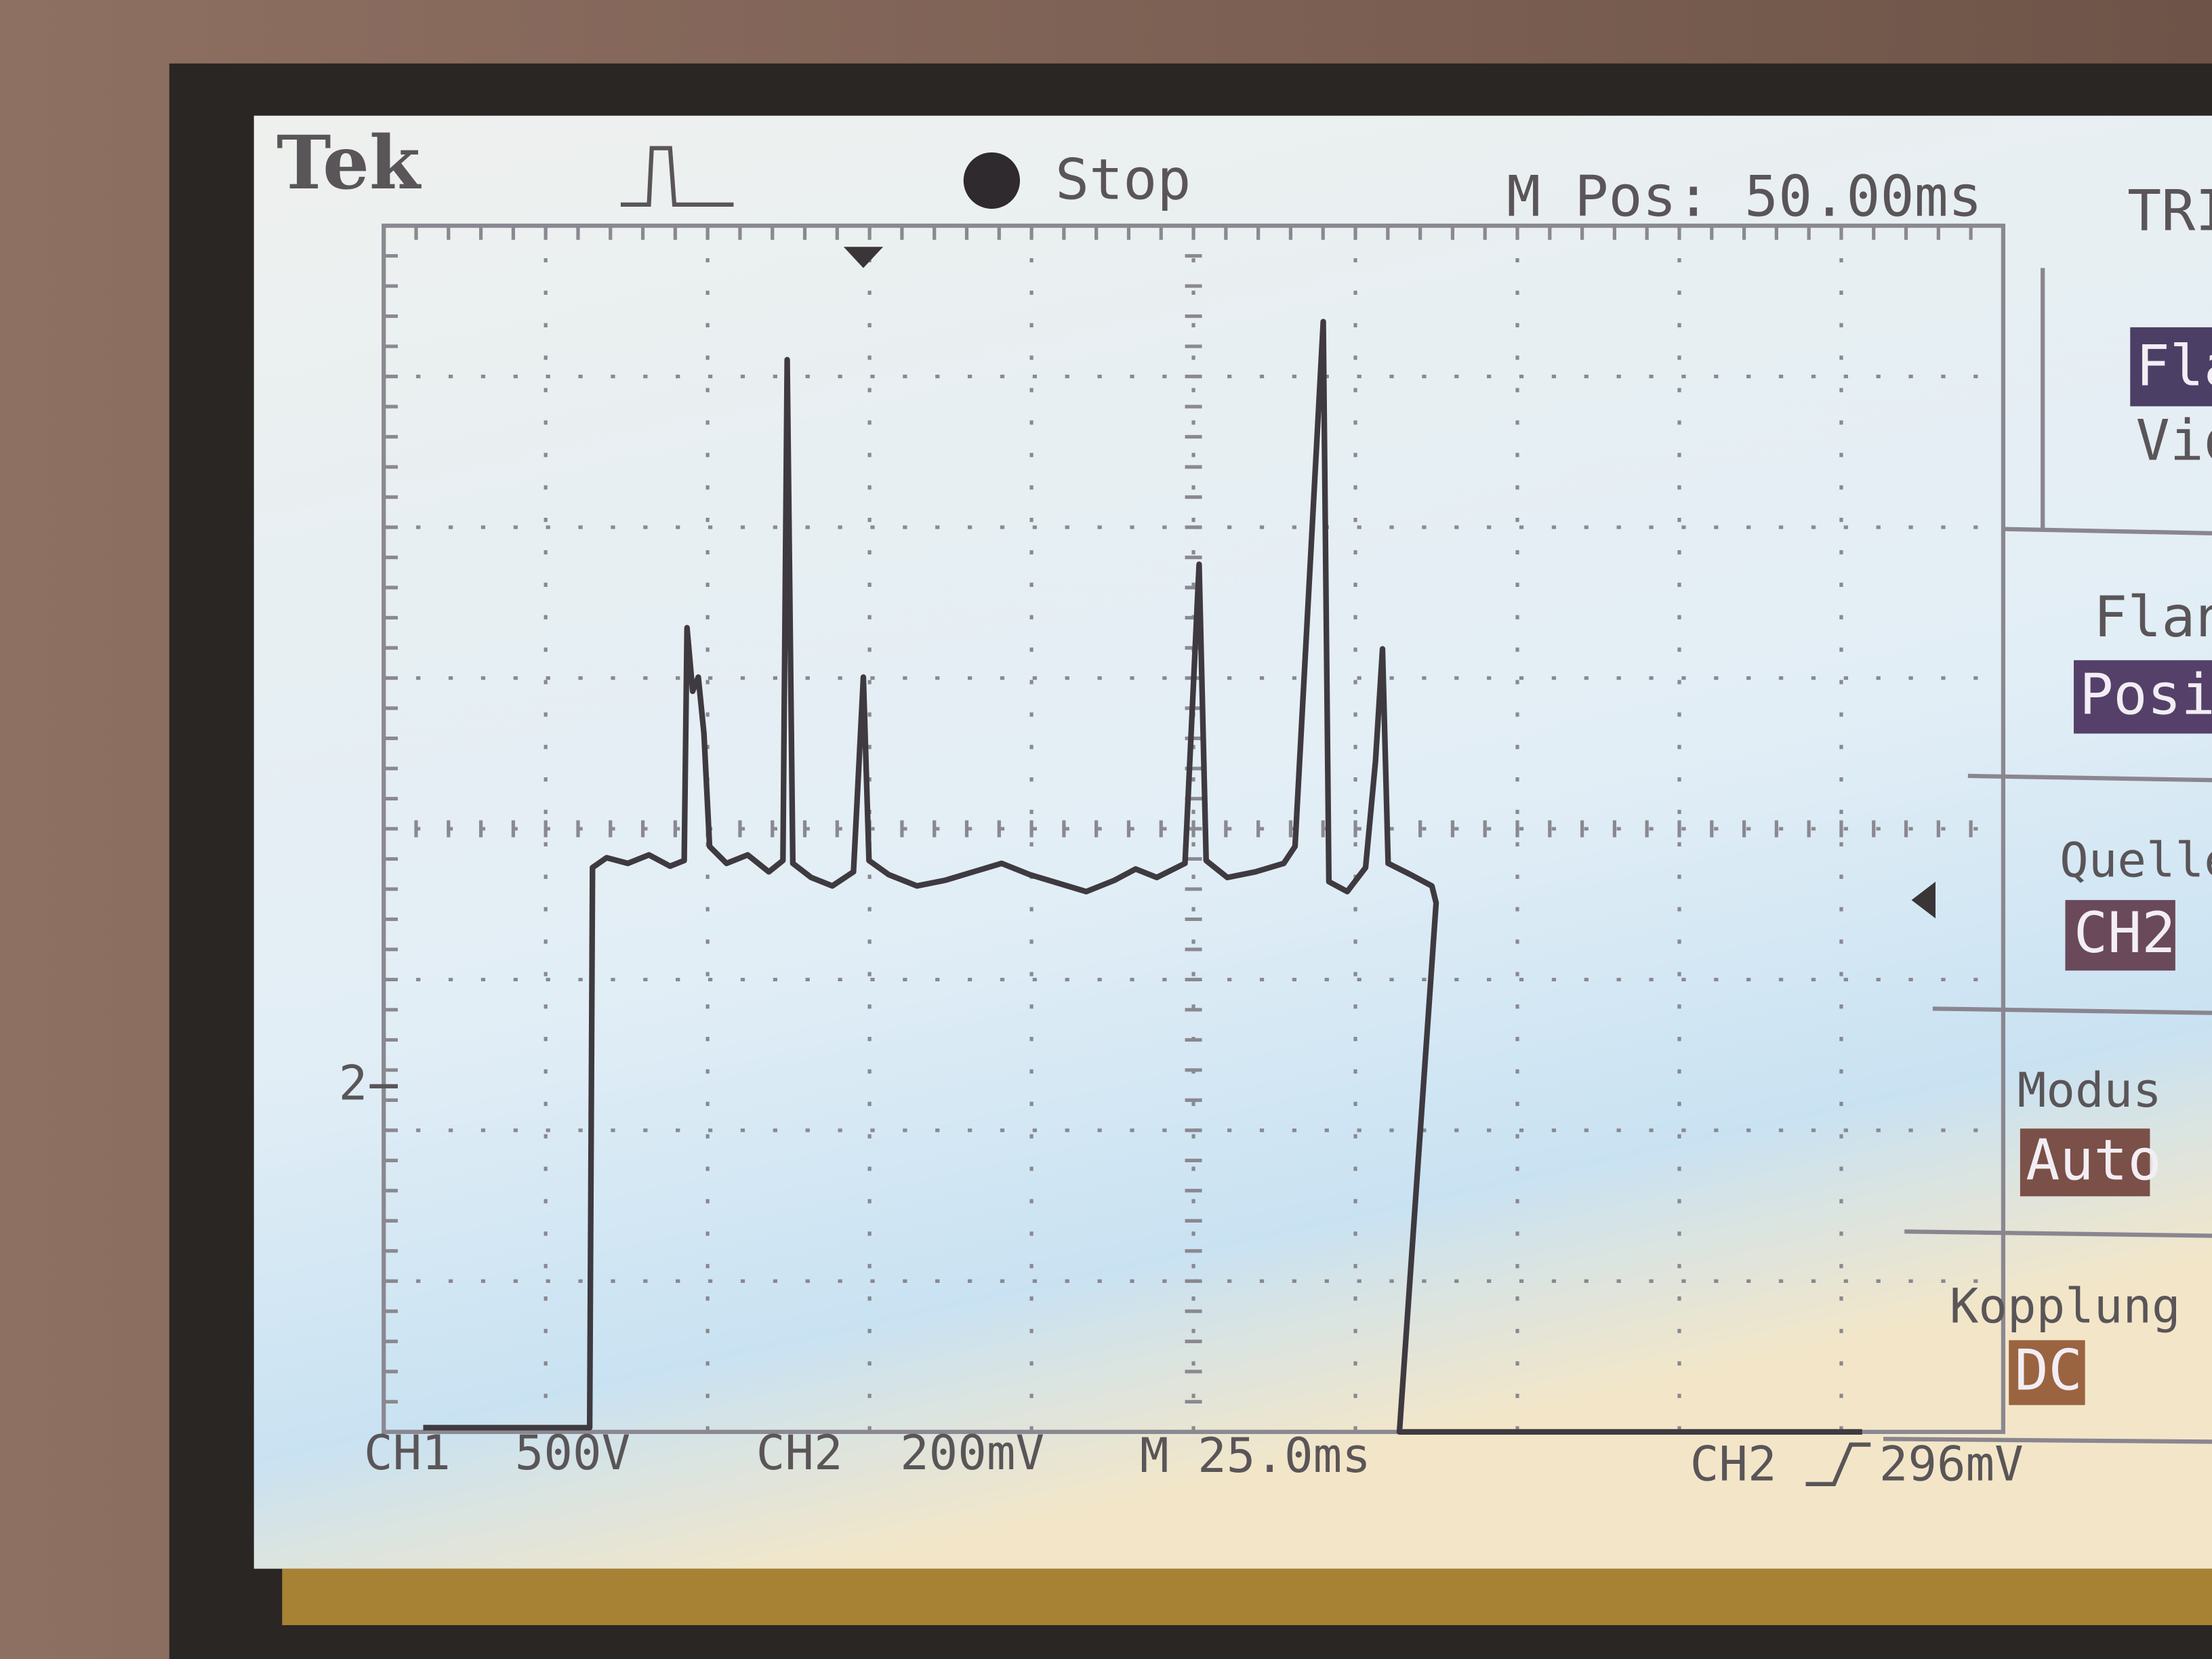 Image resolution: width=2212 pixels, height=1659 pixels. What do you see at coordinates (2094, 1160) in the screenshot?
I see `menu-value: Auto` at bounding box center [2094, 1160].